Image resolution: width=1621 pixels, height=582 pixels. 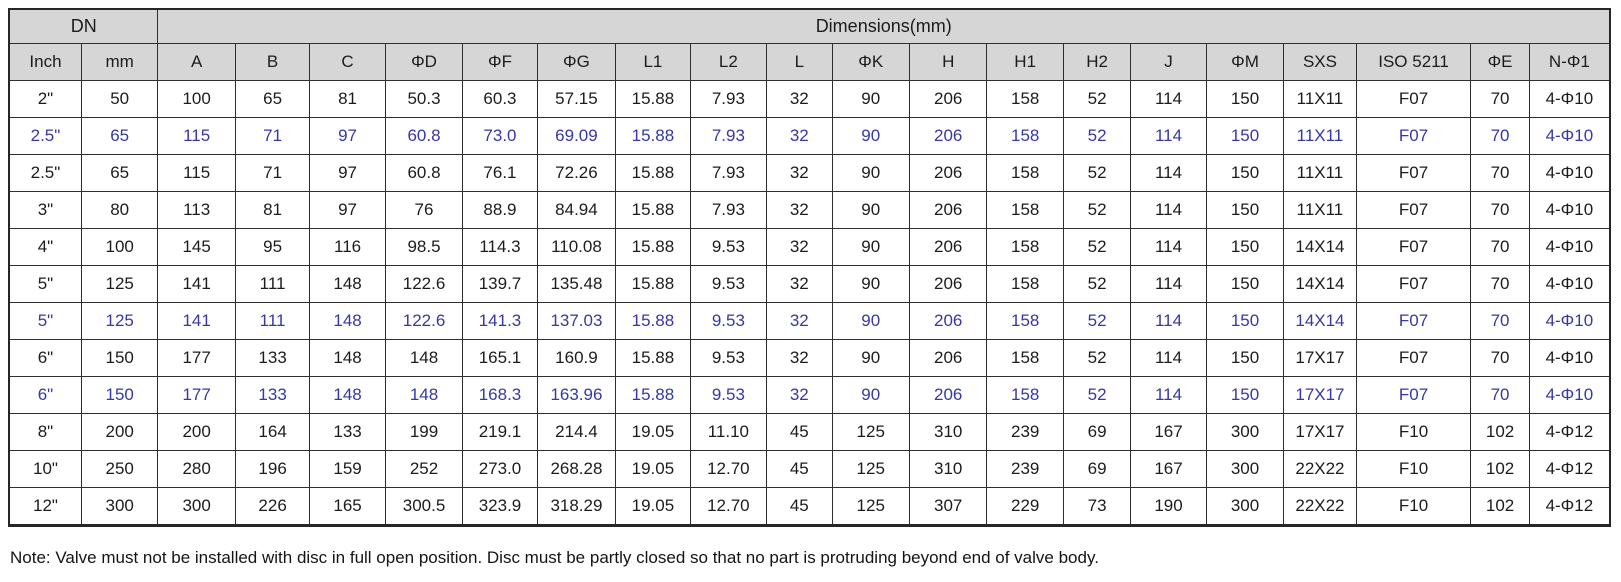 I want to click on column-header: L2, so click(x=728, y=62).